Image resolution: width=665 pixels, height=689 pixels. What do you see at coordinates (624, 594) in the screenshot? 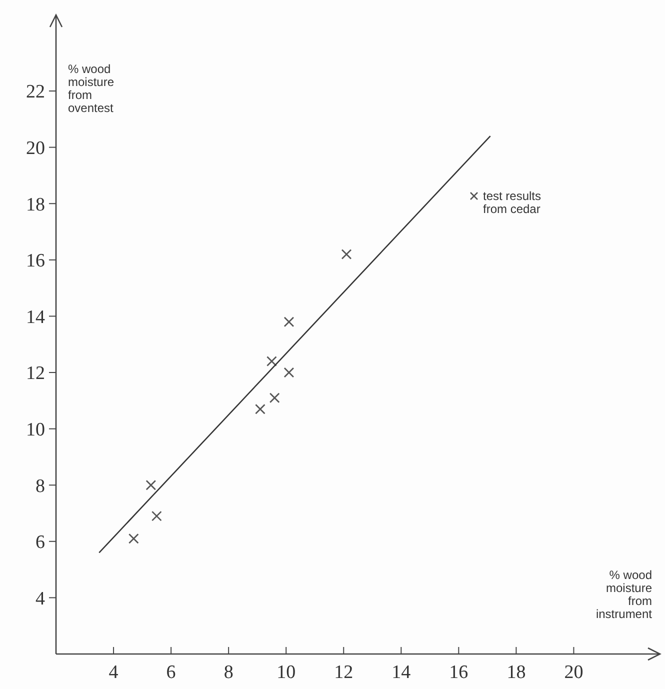
I see `x-axis-title: % wood moisture from instrument` at bounding box center [624, 594].